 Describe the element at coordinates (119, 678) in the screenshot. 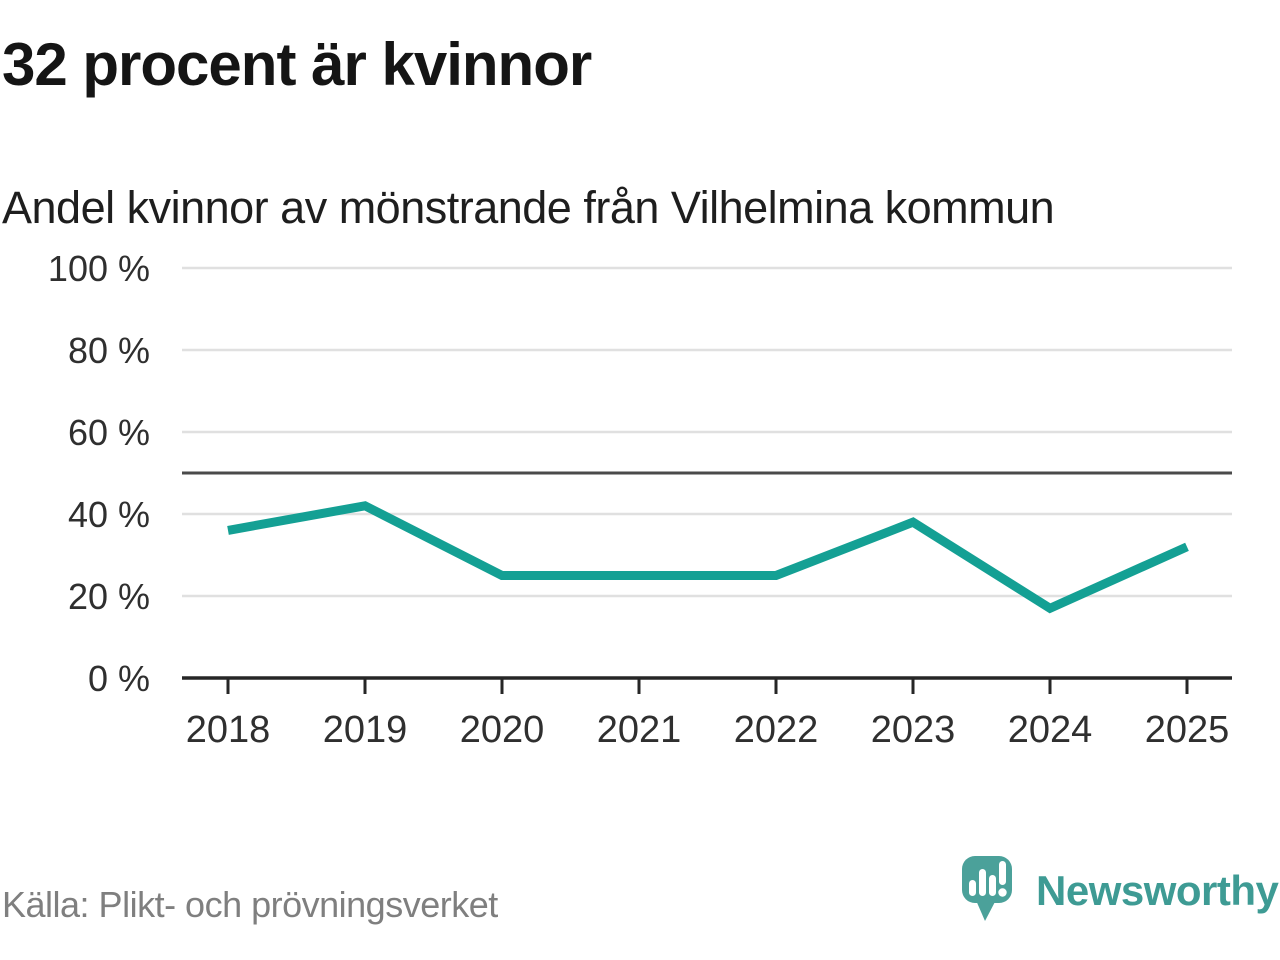

I see `y-axis-tick-label: 0 %` at that location.